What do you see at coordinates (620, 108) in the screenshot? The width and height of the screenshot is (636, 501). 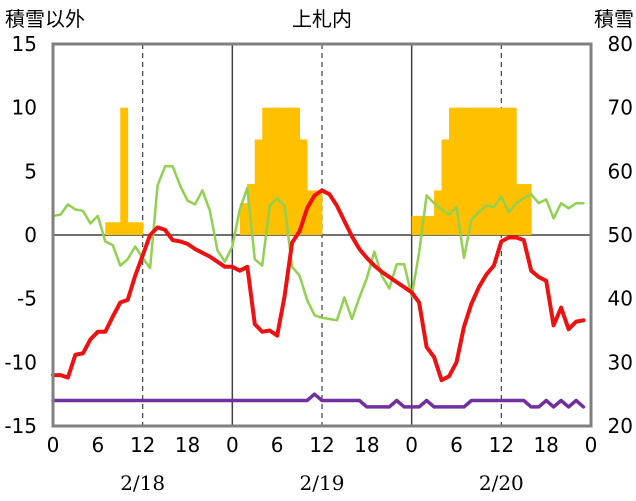 I see `y-right-tick-label: 70` at bounding box center [620, 108].